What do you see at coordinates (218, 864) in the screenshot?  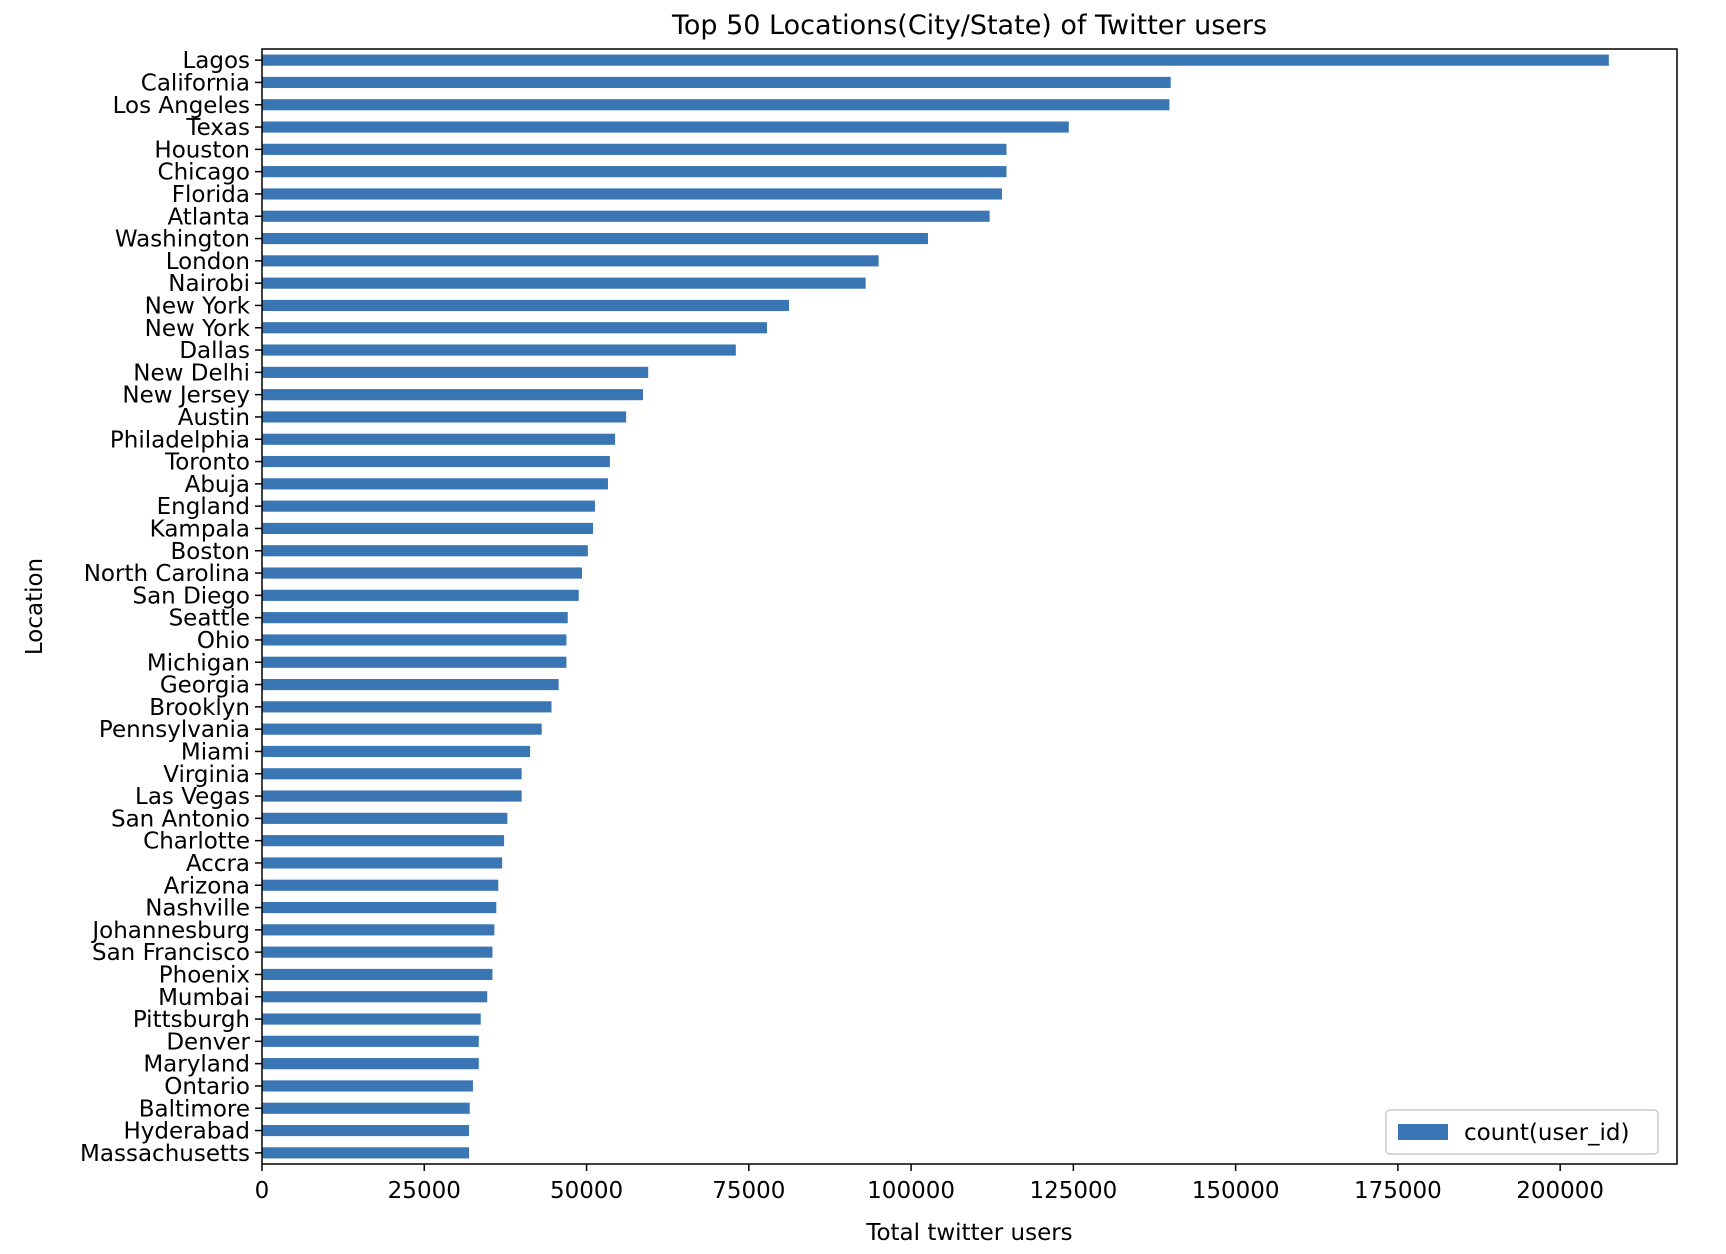 I see `y-tick-label: Accra` at bounding box center [218, 864].